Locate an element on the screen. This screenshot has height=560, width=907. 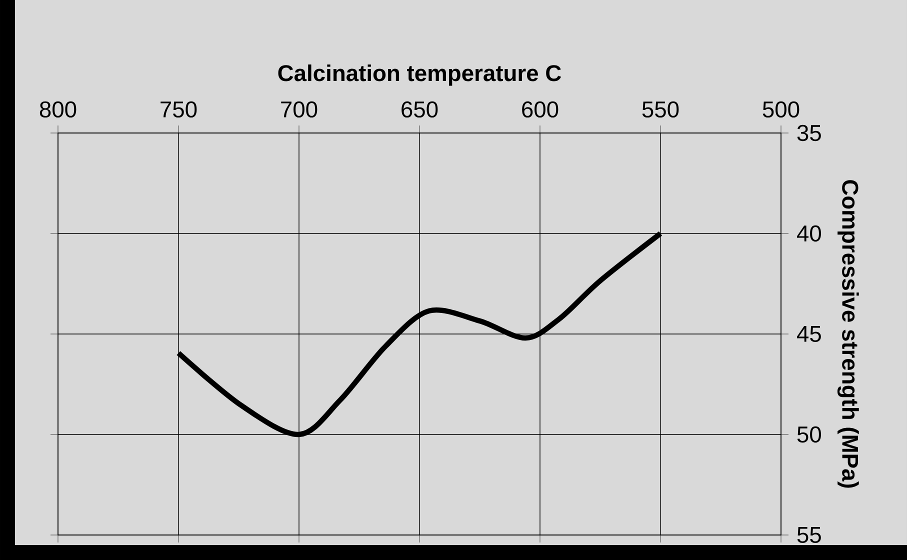
x-tick-label: 650 is located at coordinates (420, 109).